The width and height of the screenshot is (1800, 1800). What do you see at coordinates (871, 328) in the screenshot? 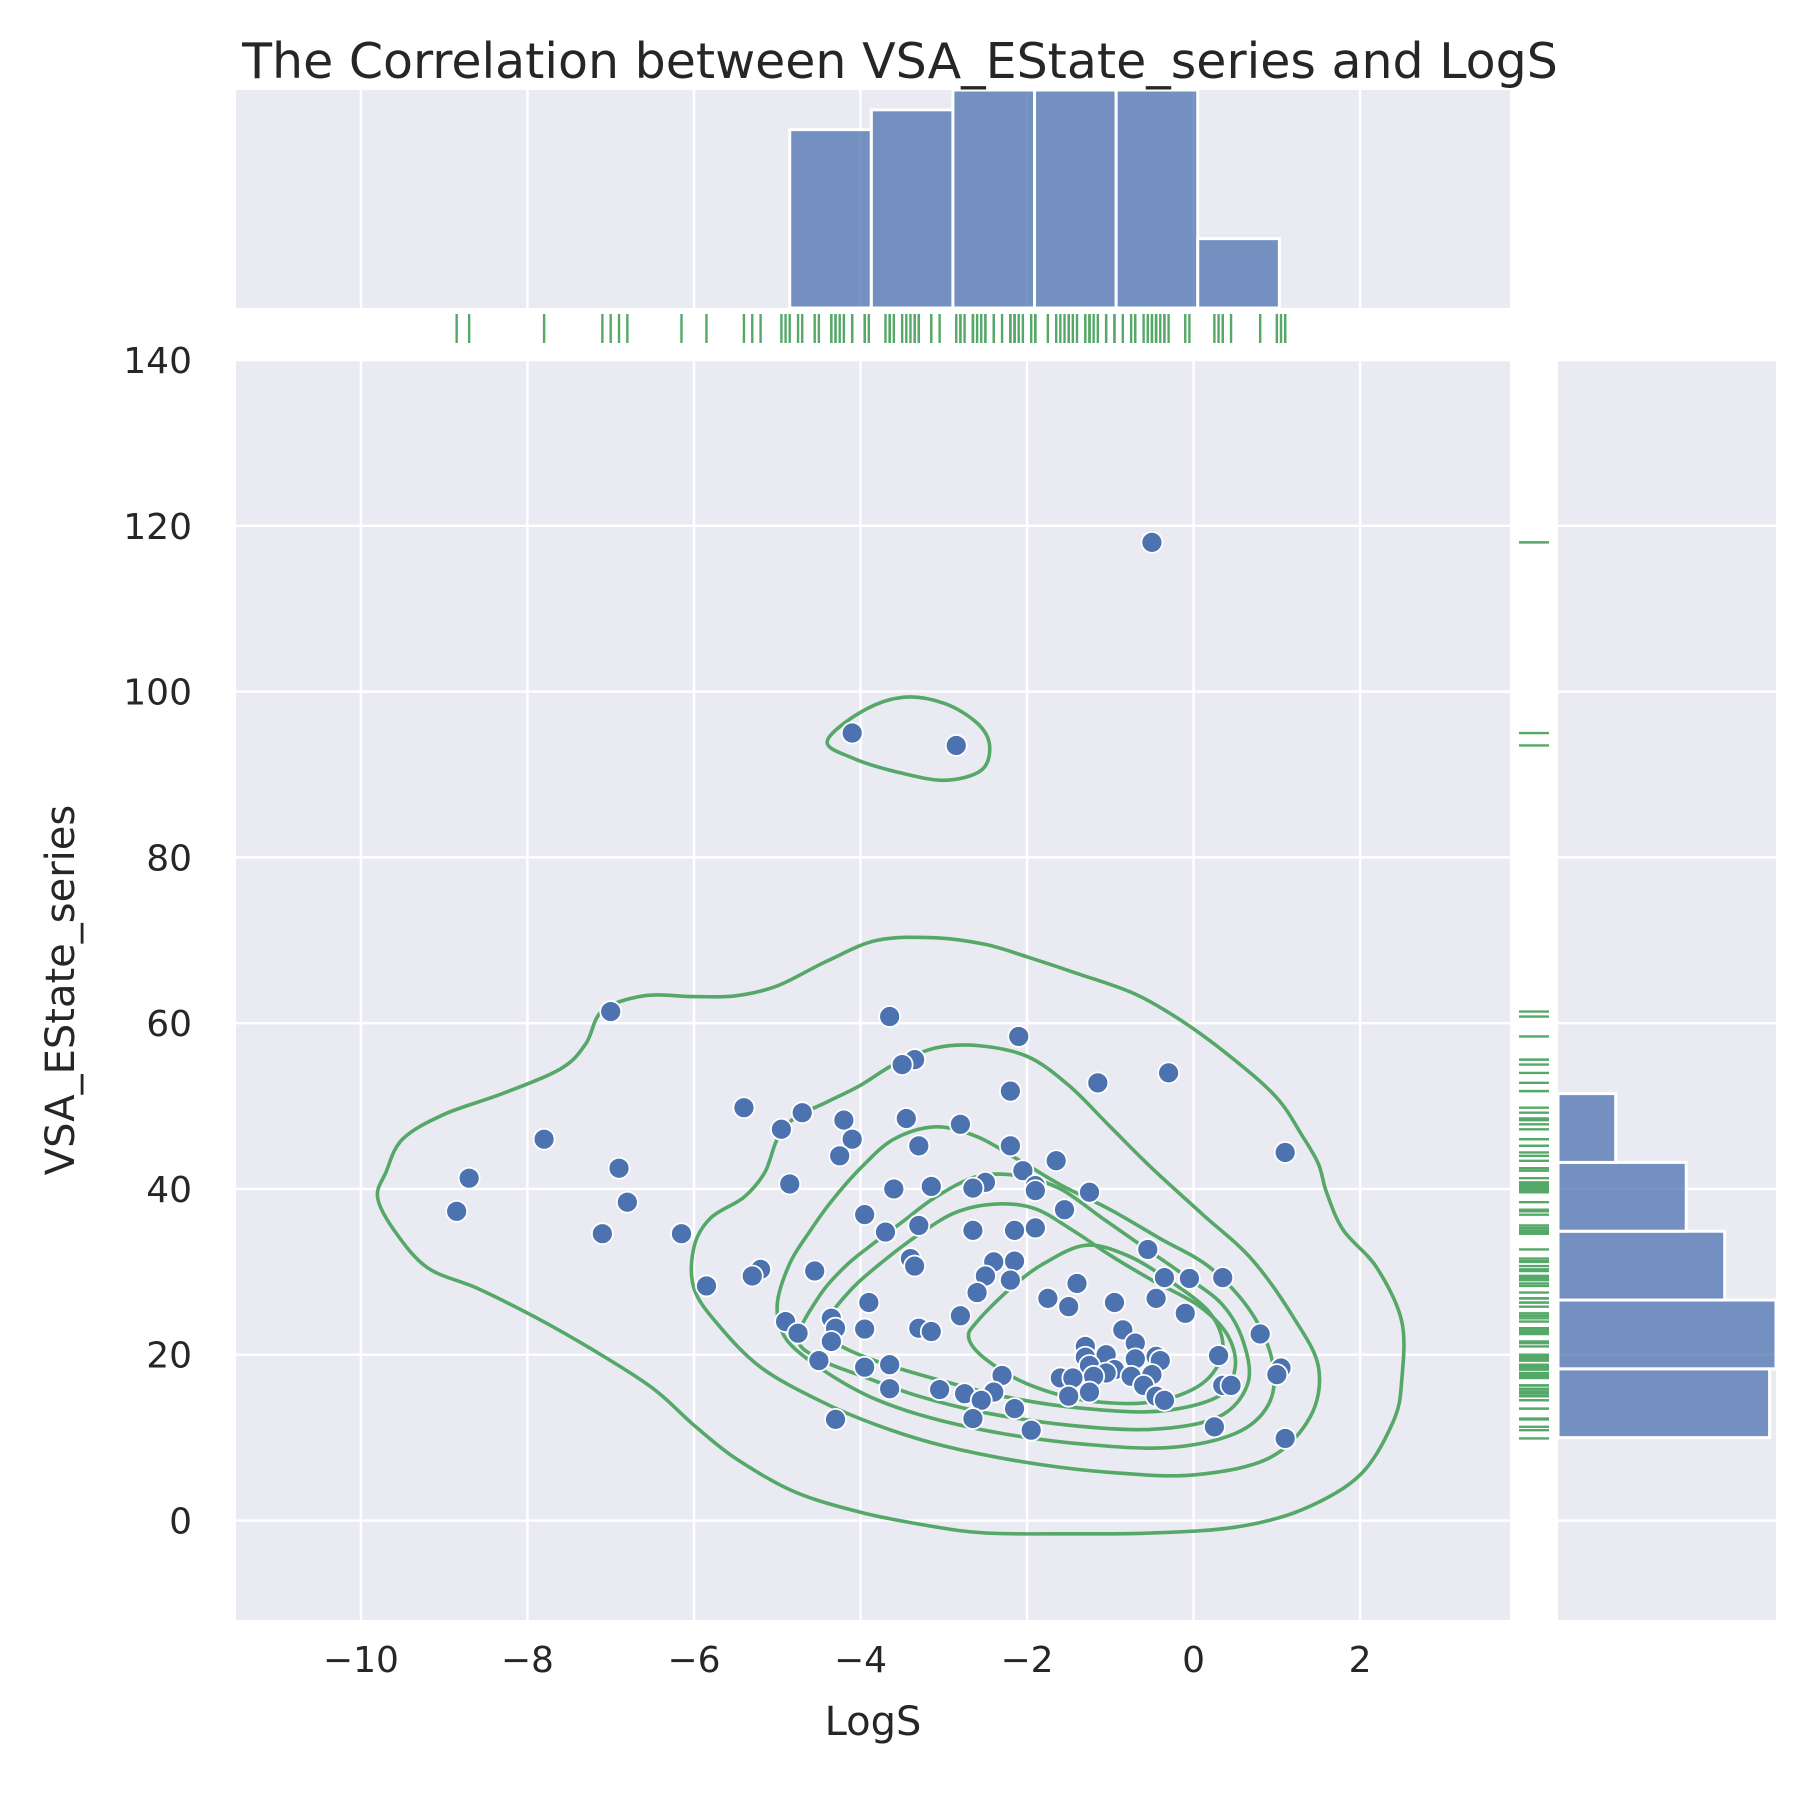
I see `x-rug-marks` at bounding box center [871, 328].